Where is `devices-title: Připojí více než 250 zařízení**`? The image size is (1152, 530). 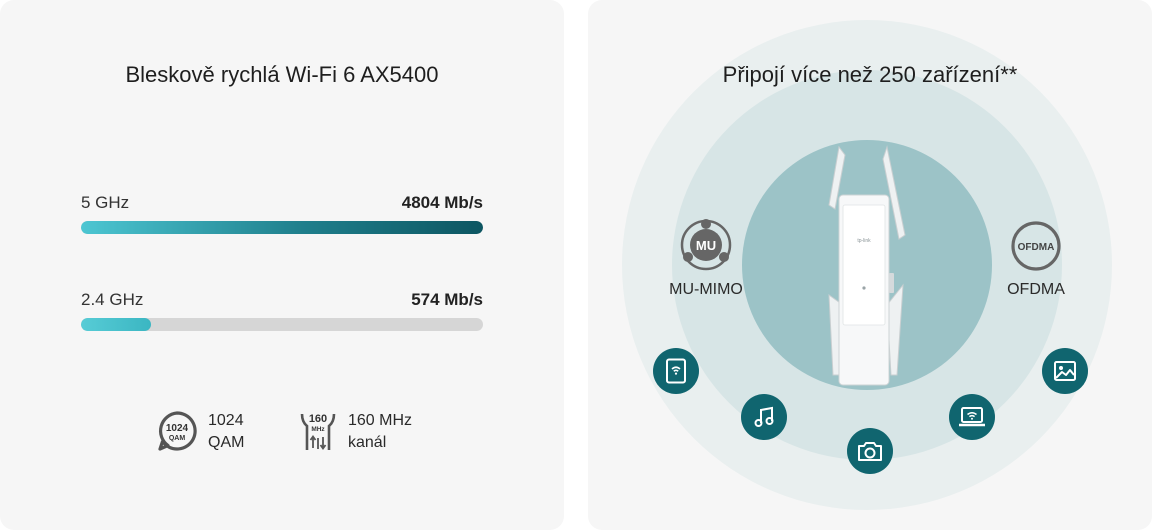 devices-title: Připojí více než 250 zařízení** is located at coordinates (870, 74).